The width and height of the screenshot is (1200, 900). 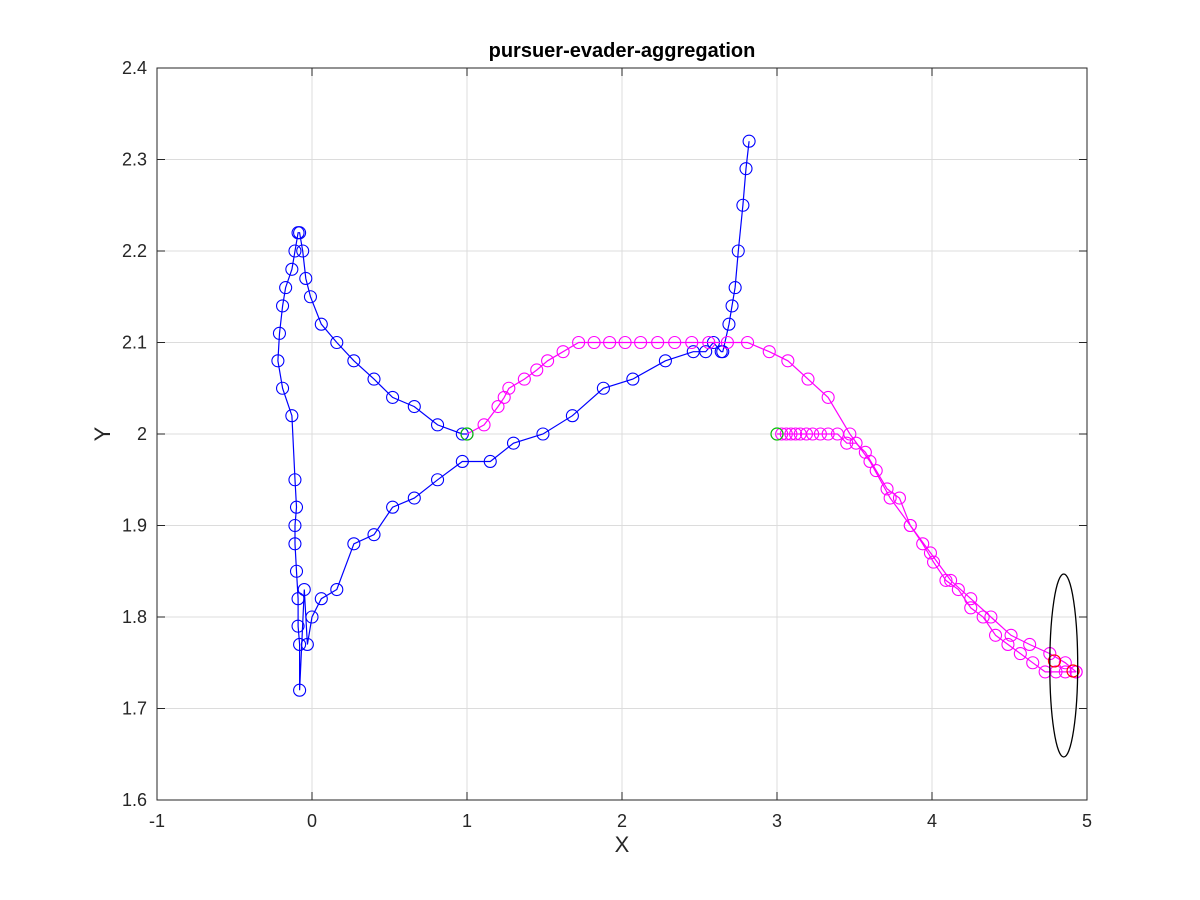 I want to click on x-tick-label: 5, so click(x=1087, y=821).